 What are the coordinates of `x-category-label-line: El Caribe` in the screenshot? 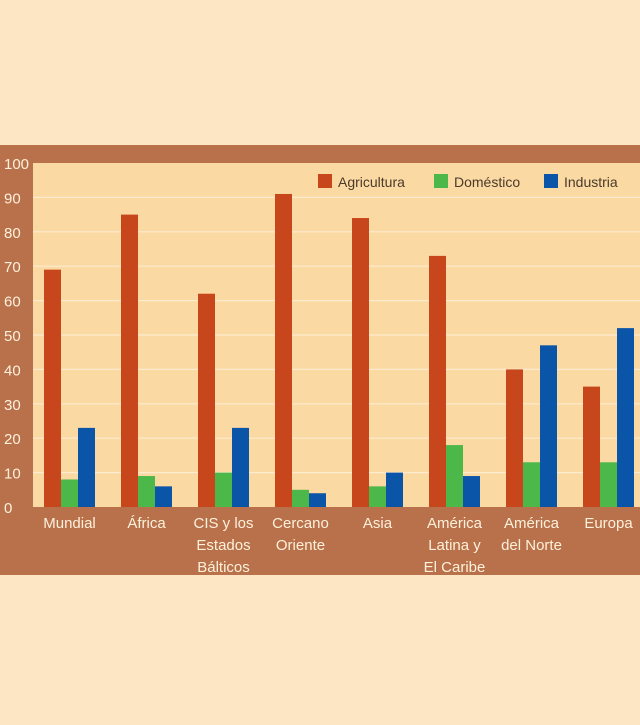 It's located at (455, 567).